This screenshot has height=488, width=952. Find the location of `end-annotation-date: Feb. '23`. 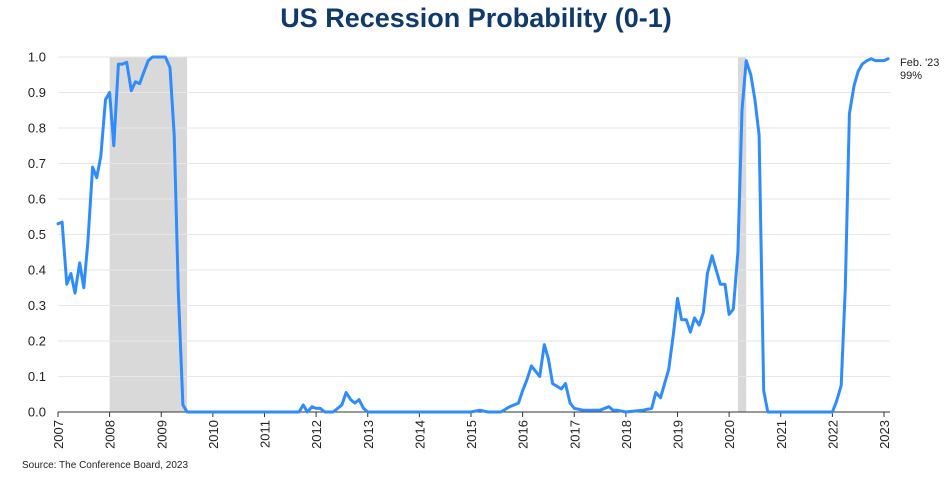

end-annotation-date: Feb. '23 is located at coordinates (919, 63).